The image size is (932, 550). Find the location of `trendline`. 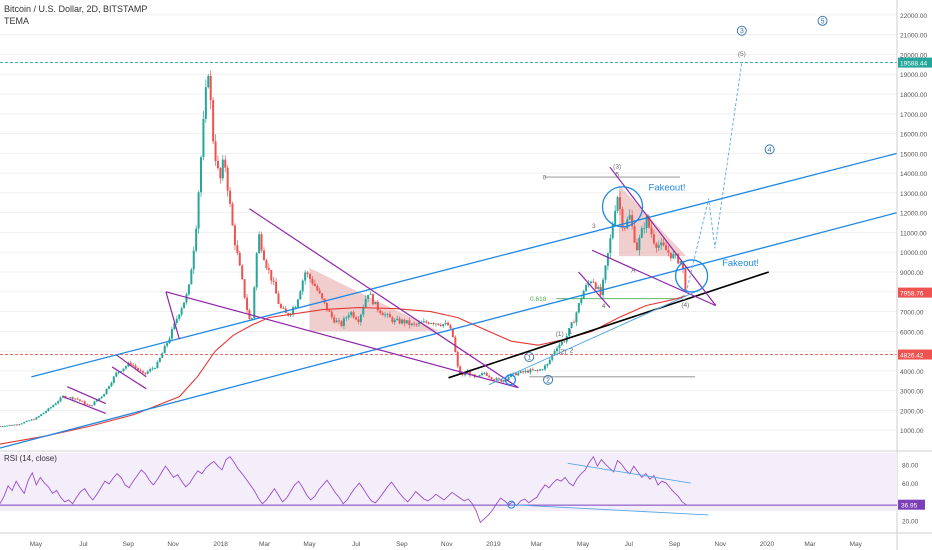

trendline is located at coordinates (172, 315).